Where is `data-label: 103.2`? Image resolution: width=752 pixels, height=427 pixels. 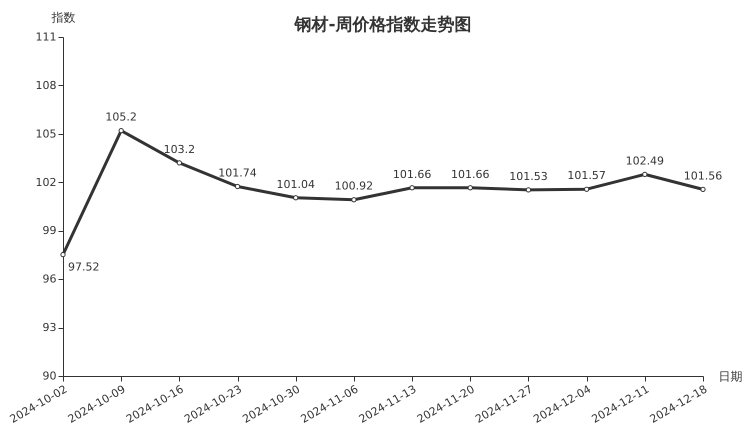
data-label: 103.2 is located at coordinates (180, 149).